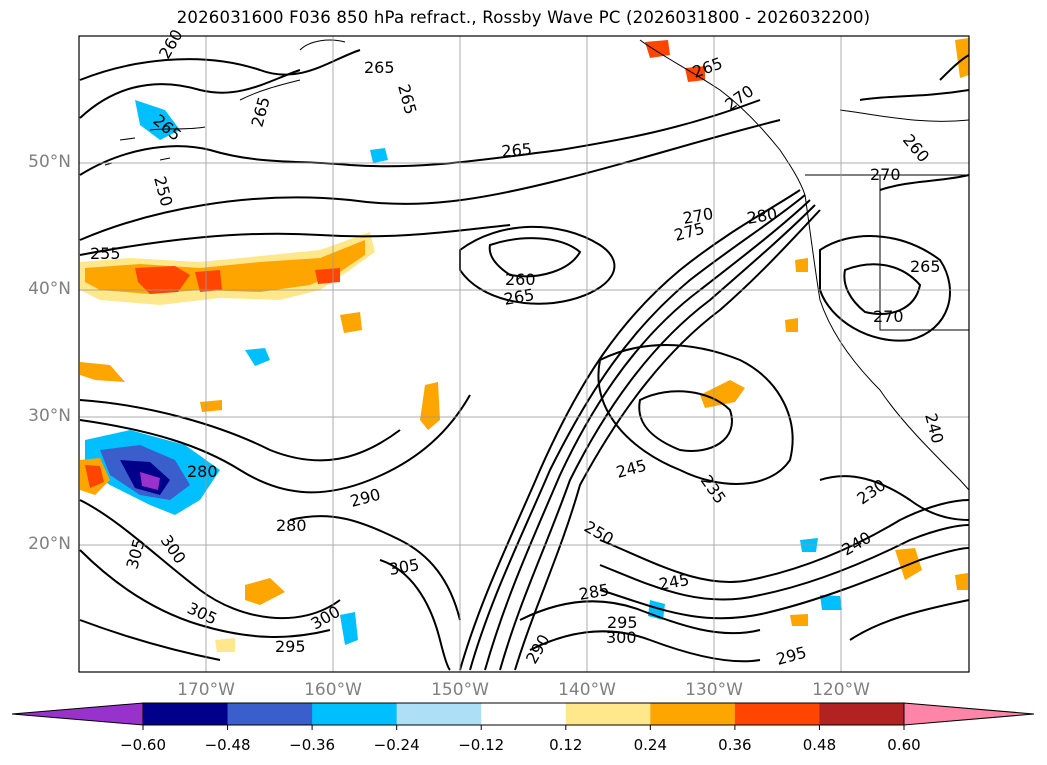  Describe the element at coordinates (735, 745) in the screenshot. I see `colorbar-tick-label: 0.36` at that location.